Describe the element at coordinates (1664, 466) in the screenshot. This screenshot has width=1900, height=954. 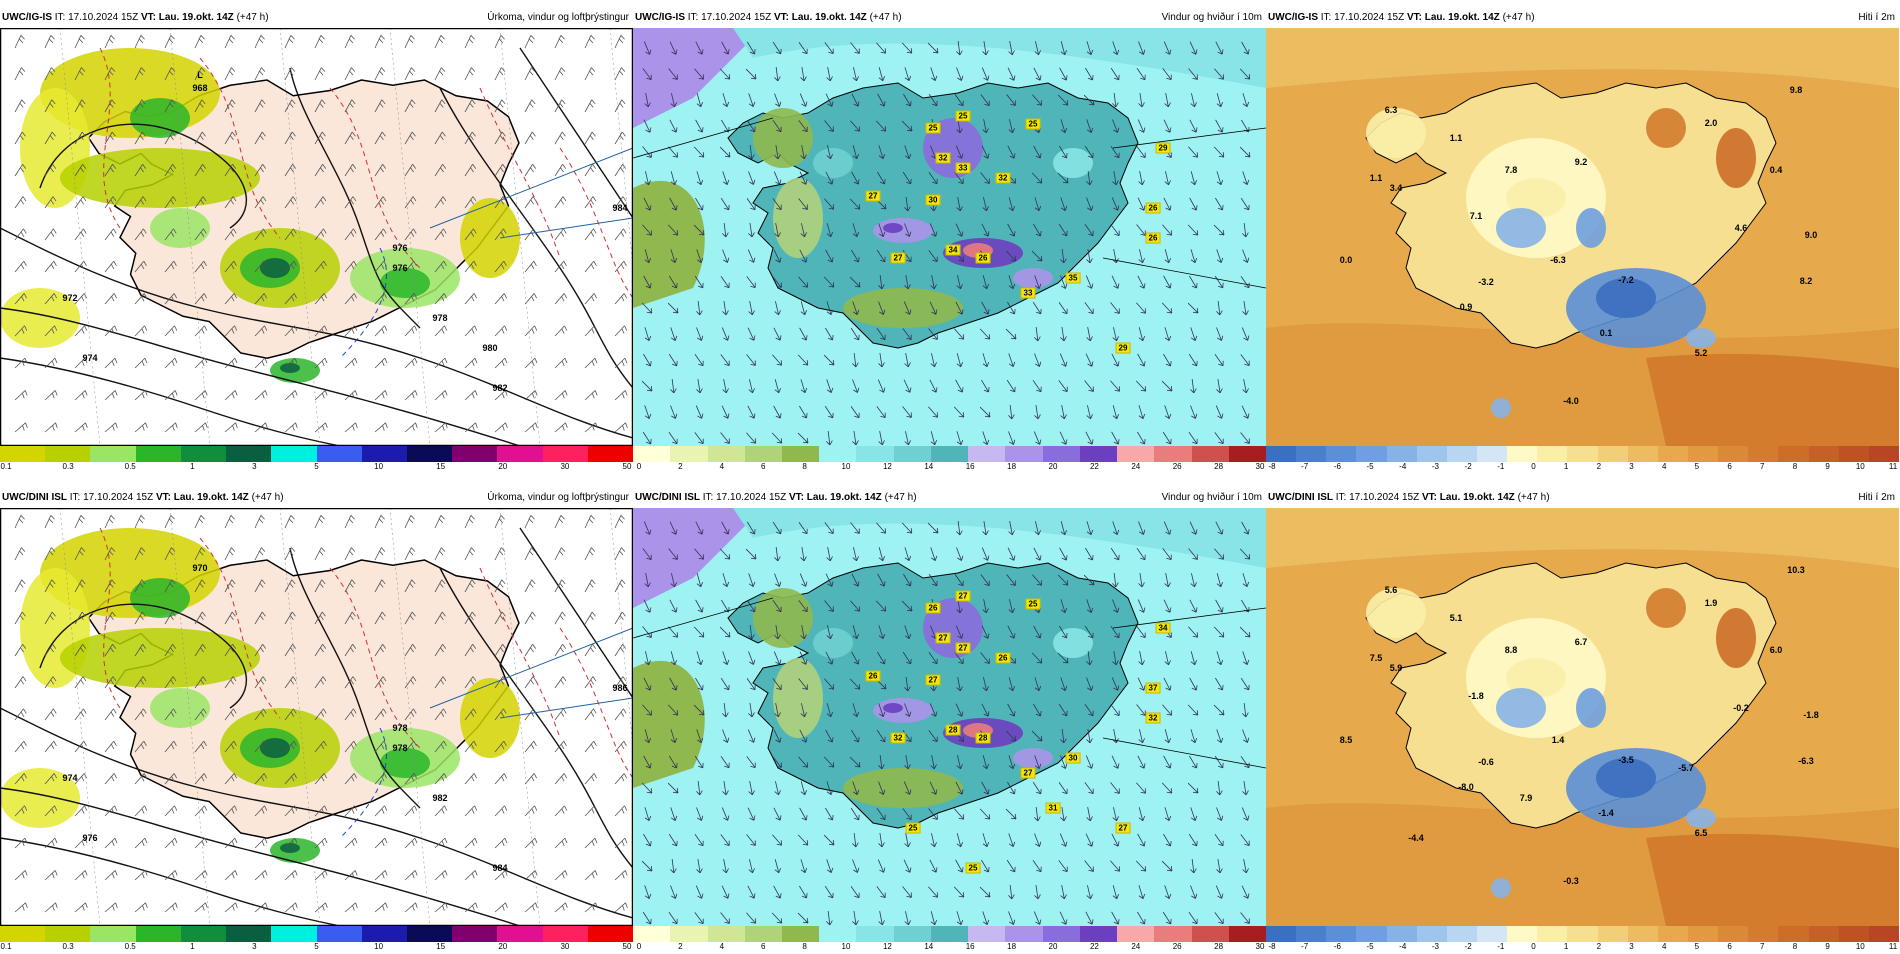
I see `colorbar-tick-label: 4` at that location.